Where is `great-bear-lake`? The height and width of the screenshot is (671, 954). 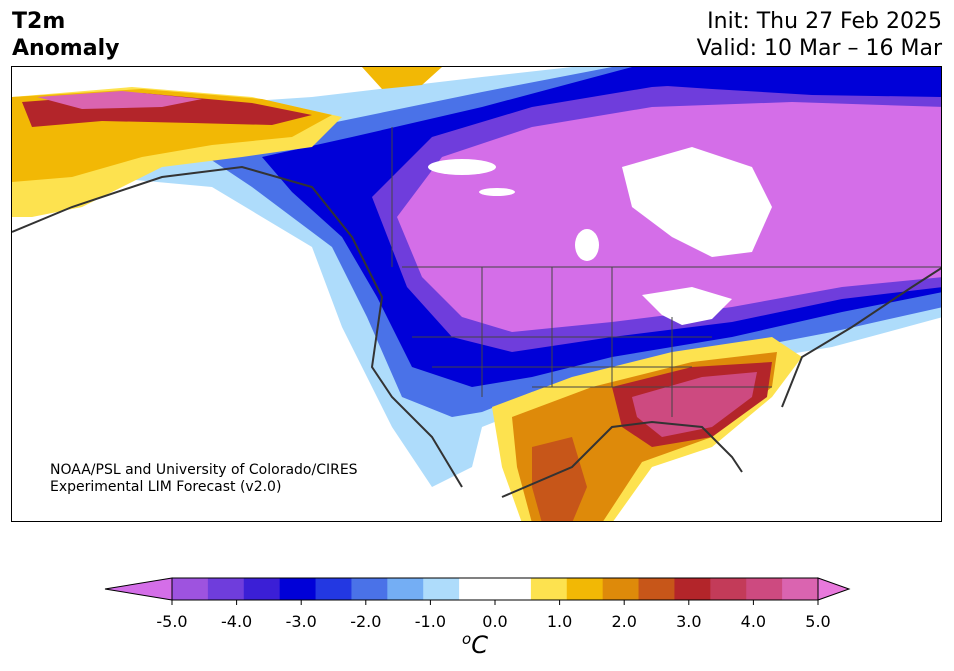
great-bear-lake is located at coordinates (462, 167).